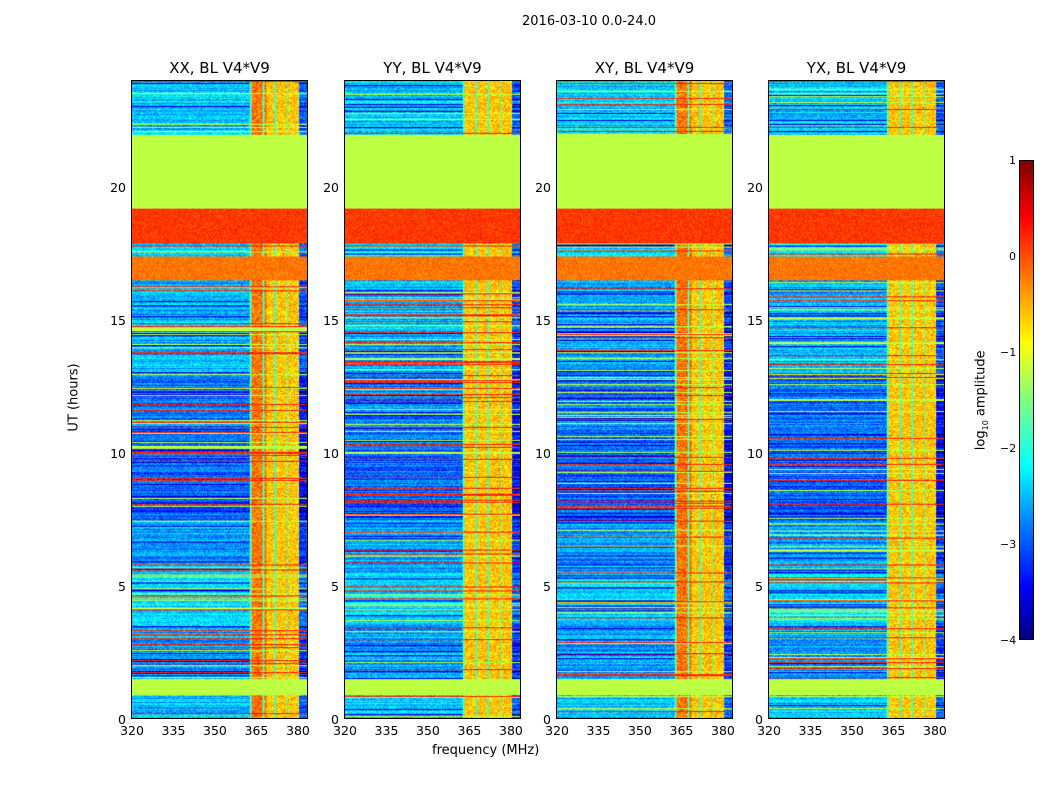 This screenshot has height=800, width=1050. What do you see at coordinates (1008, 448) in the screenshot?
I see `colorbar-tick-label: −2` at bounding box center [1008, 448].